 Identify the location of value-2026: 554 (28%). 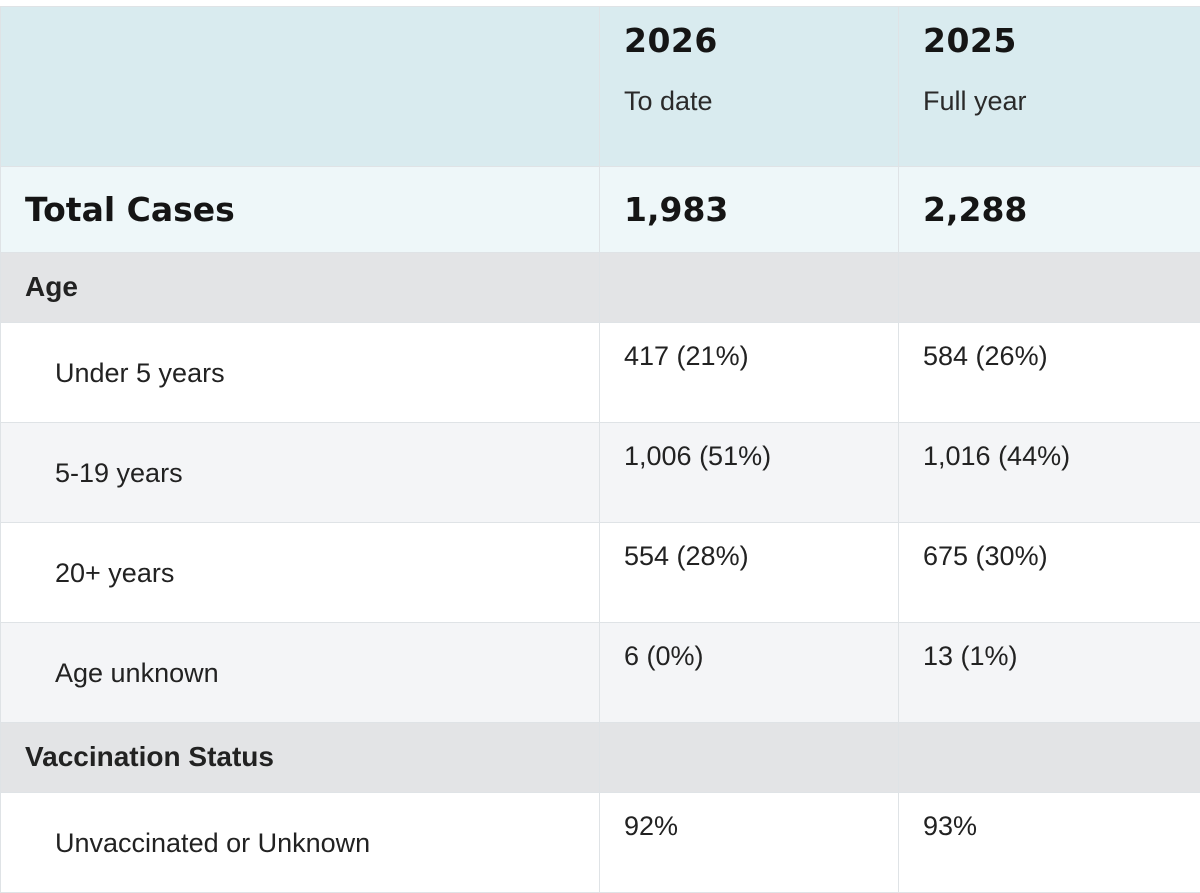
(749, 572).